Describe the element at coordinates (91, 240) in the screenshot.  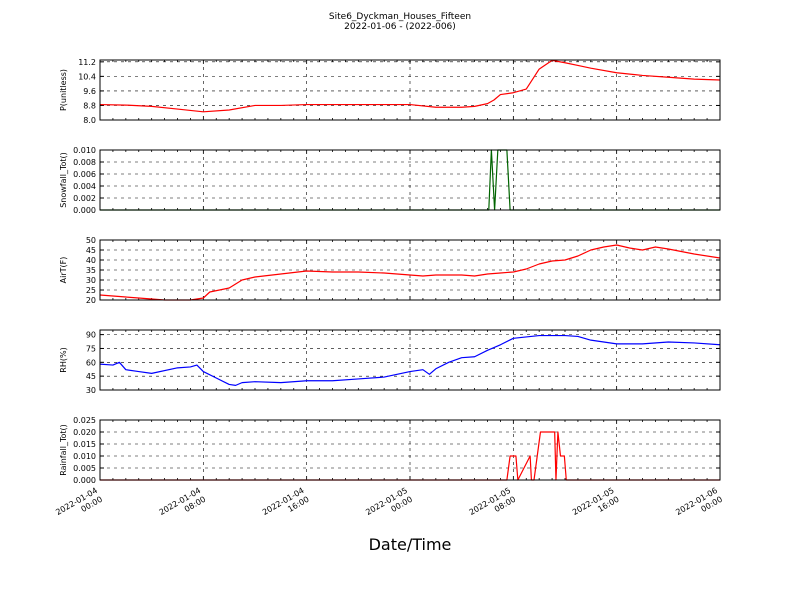
I see `y-tick-label: 50` at that location.